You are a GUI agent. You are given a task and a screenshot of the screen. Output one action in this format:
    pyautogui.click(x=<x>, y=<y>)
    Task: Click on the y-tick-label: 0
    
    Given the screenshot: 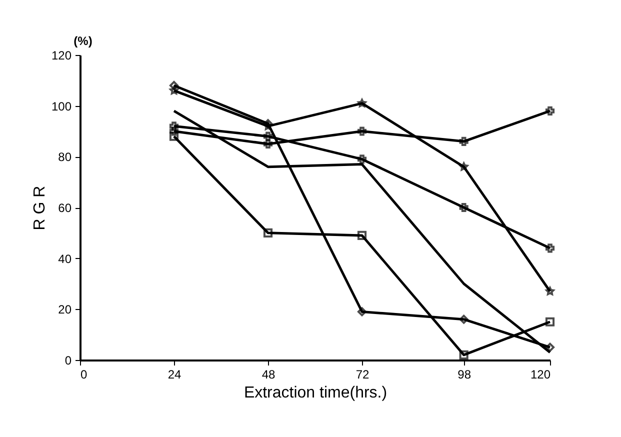 What is the action you would take?
    pyautogui.click(x=68, y=361)
    